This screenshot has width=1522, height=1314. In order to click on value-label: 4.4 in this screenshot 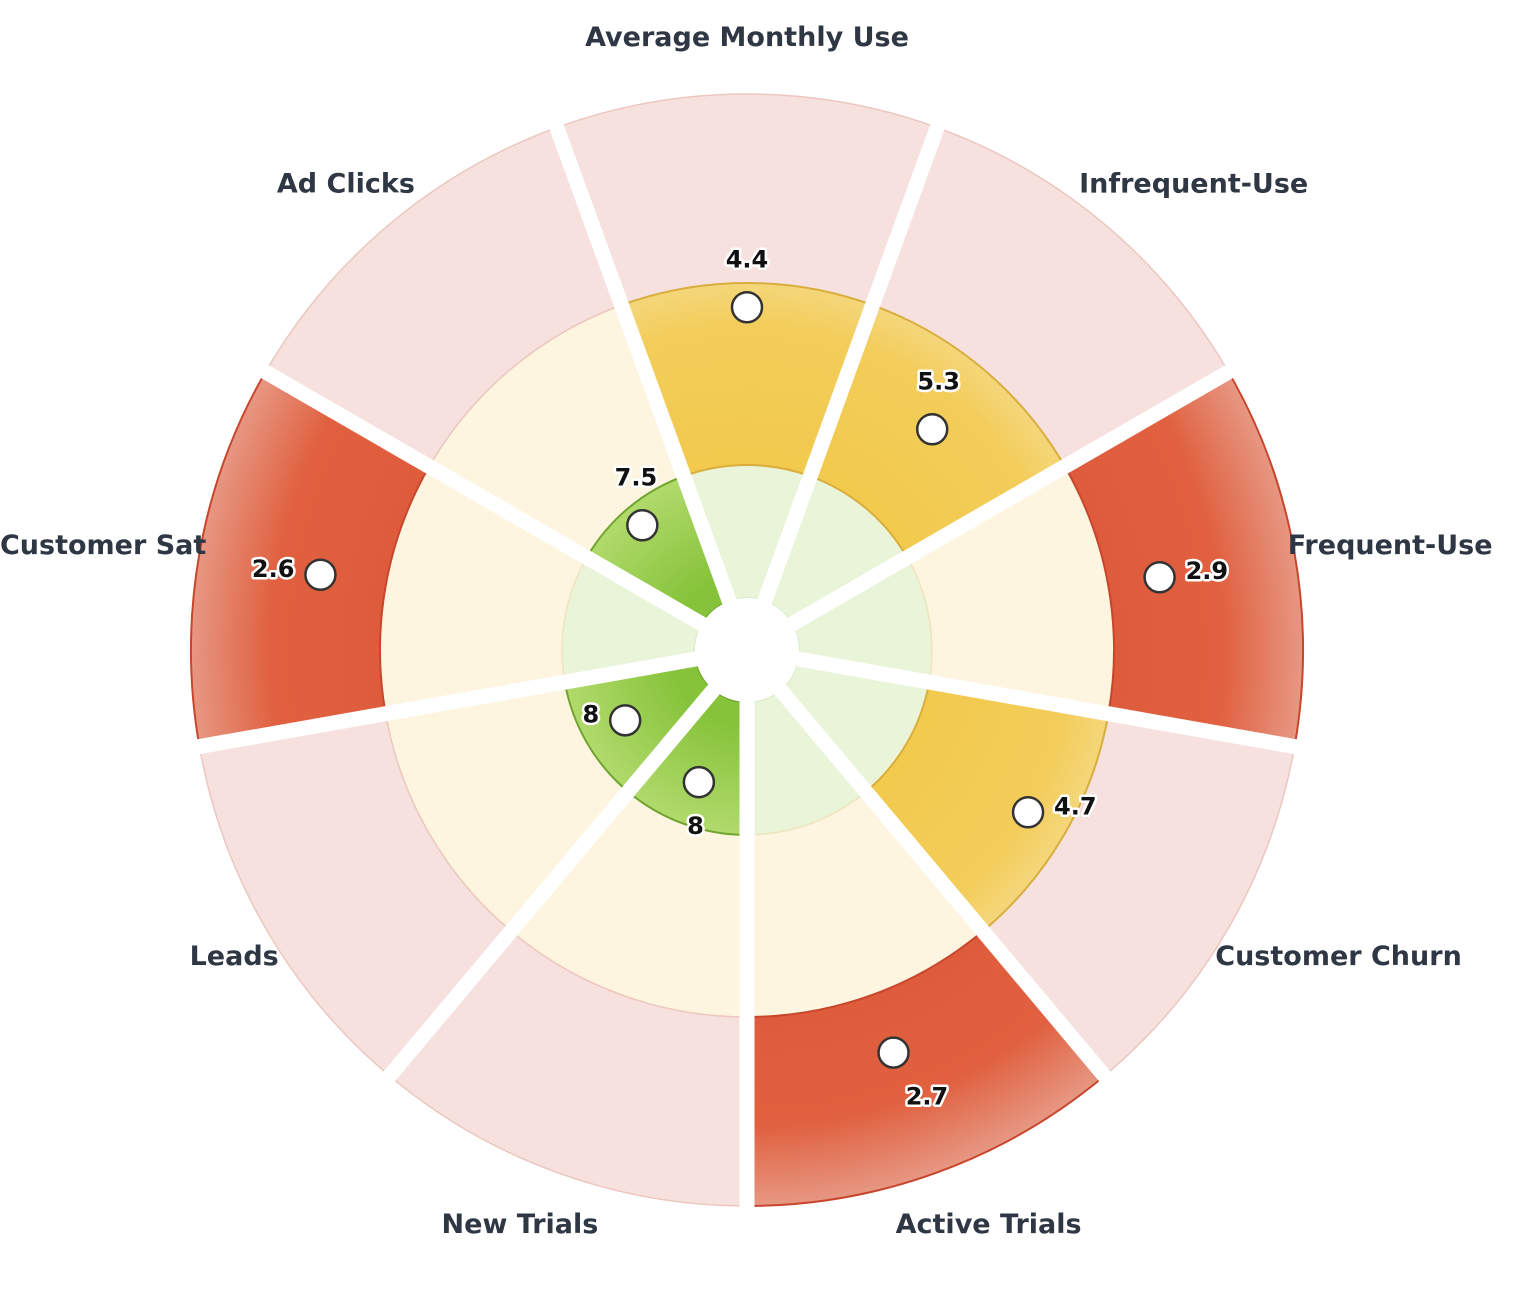, I will do `click(747, 259)`.